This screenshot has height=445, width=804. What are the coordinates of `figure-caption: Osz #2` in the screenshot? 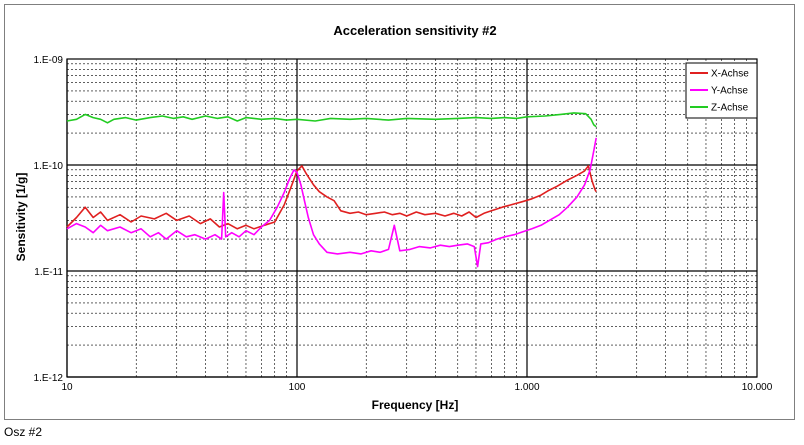 It's located at (23, 432).